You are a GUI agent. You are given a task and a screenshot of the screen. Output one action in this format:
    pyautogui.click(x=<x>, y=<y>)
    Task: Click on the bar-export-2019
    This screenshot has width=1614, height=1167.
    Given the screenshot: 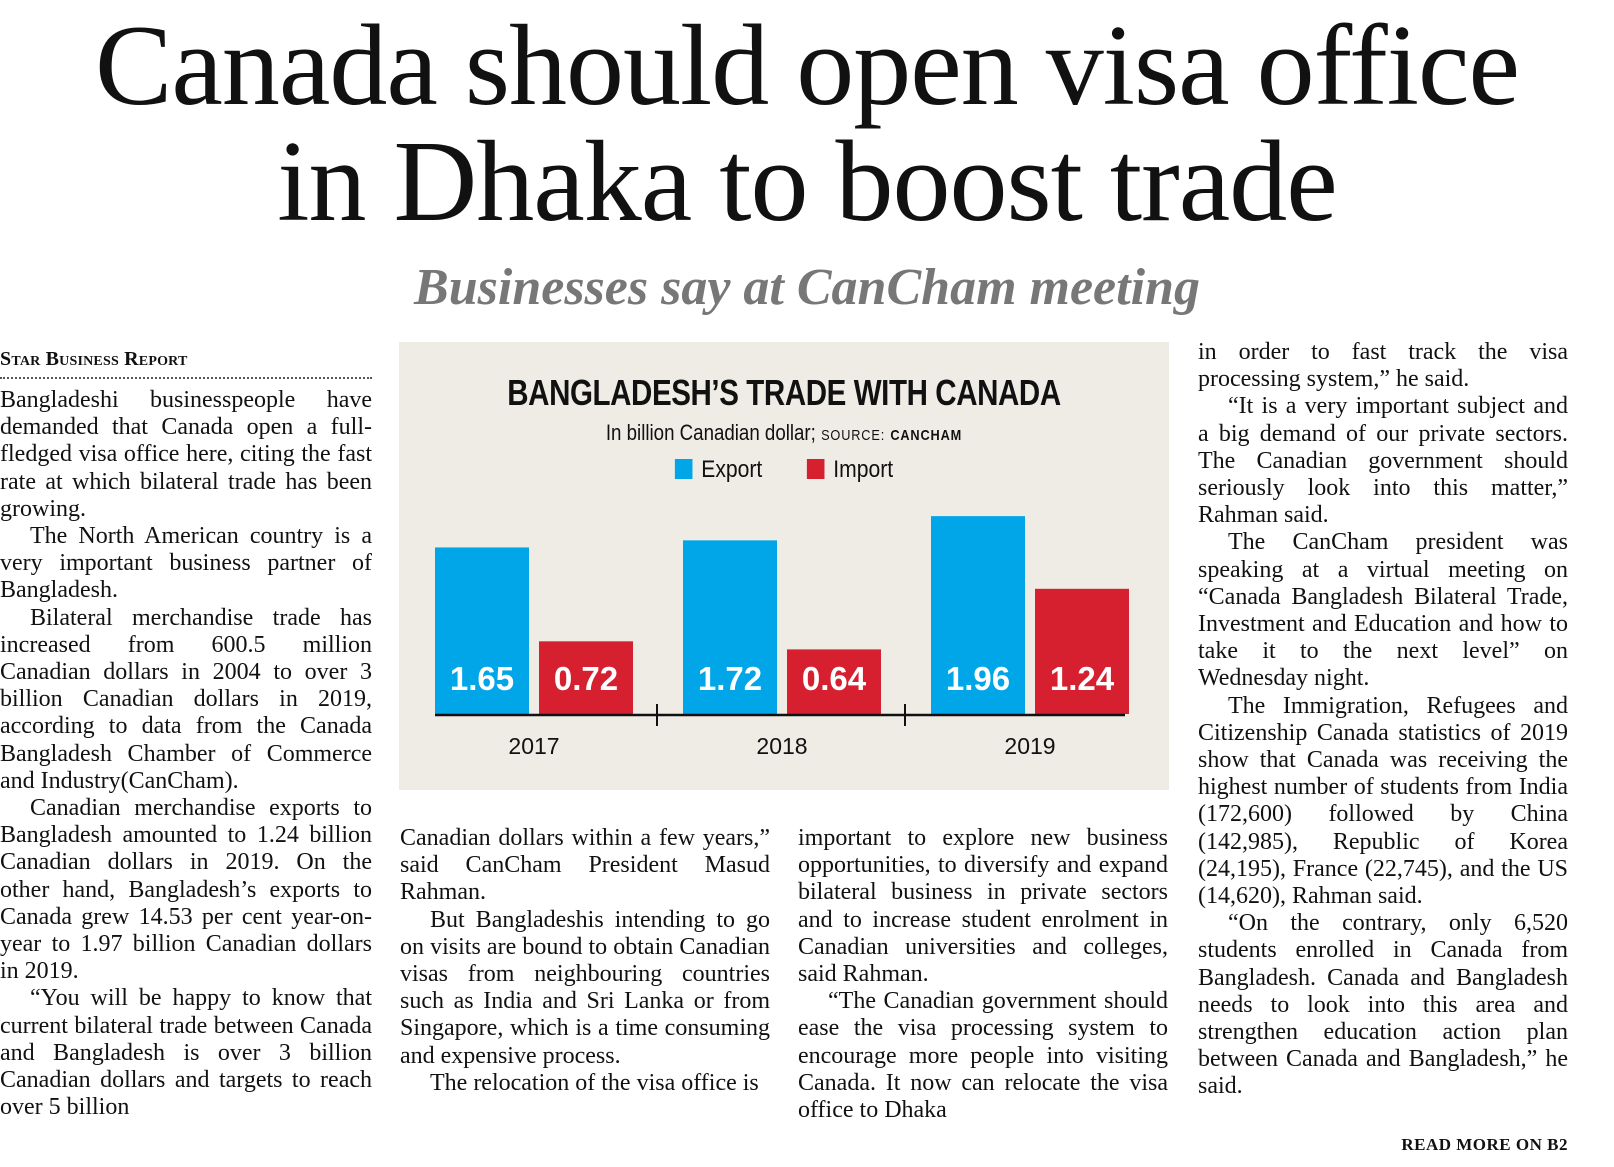 What is the action you would take?
    pyautogui.click(x=978, y=615)
    